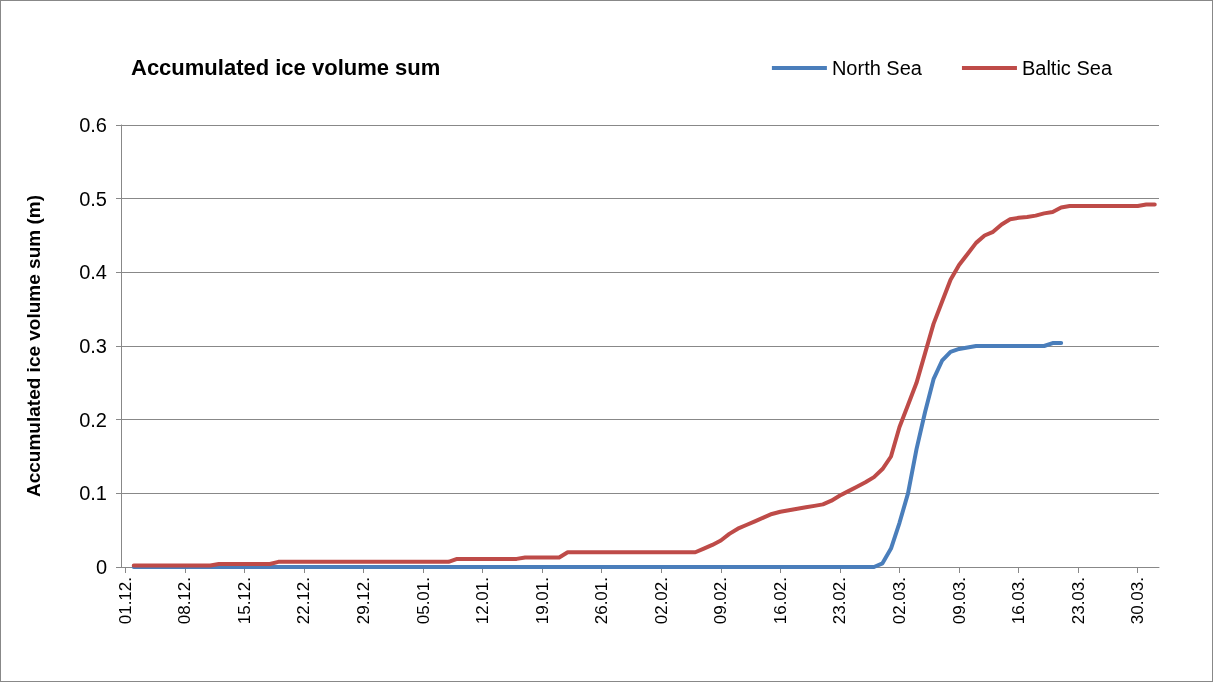  What do you see at coordinates (93, 125) in the screenshot?
I see `y-tick-label: 0.6` at bounding box center [93, 125].